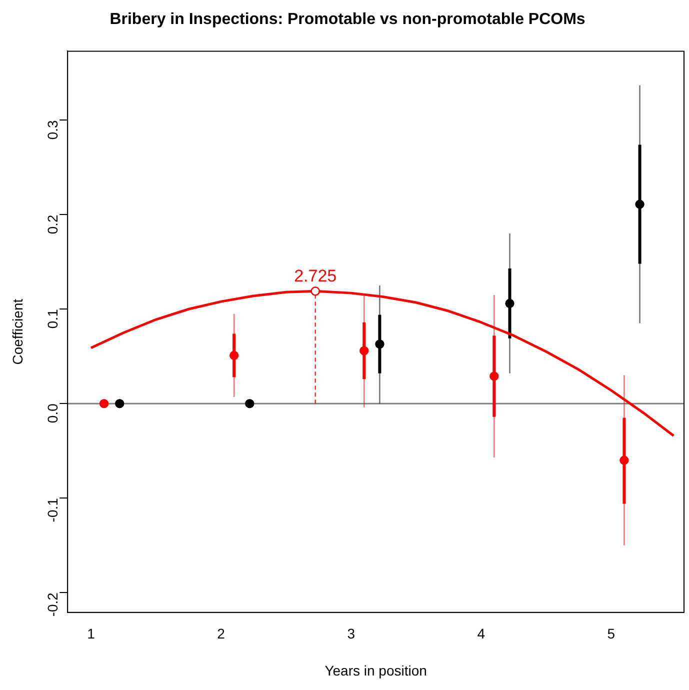 The image size is (689, 690). I want to click on x-axis-title: Years in position, so click(375, 670).